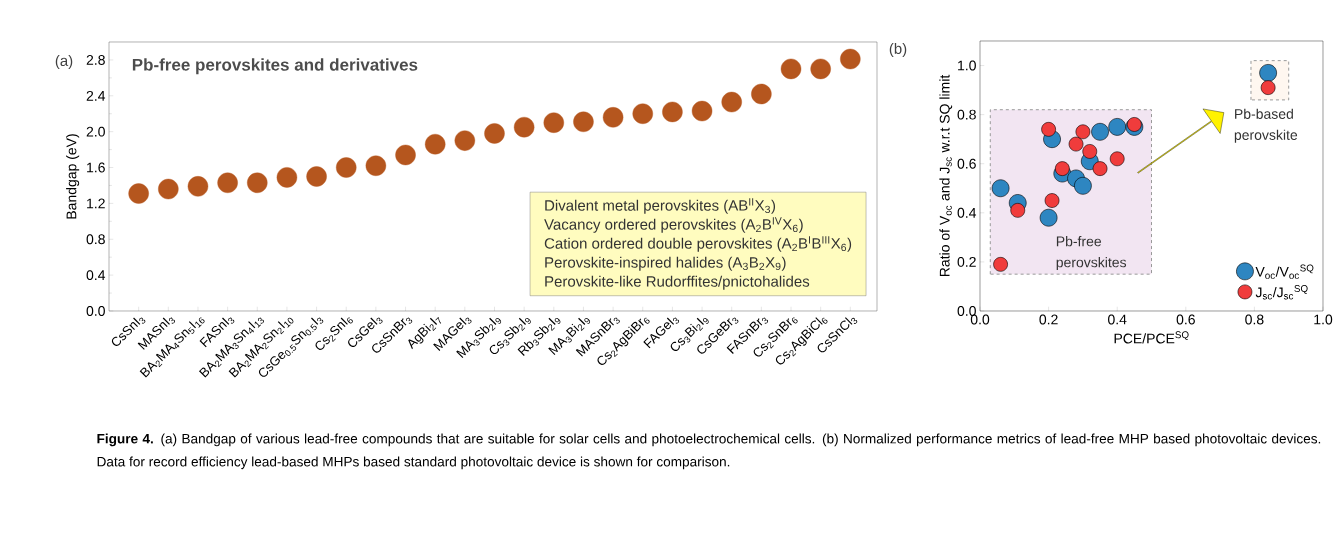 The image size is (1338, 553). What do you see at coordinates (709, 451) in the screenshot?
I see `text: Figure 4. (a) Bandgap of various lead-free compounds that are suitable for solar cells and photoelectrochemical cells. (b) Normalized performance metrics of lead-free MHP based photovoltaic devices. Data for record efficiency lead-based MHPs based standard photovoltaic device is shown for comparison.` at bounding box center [709, 451].